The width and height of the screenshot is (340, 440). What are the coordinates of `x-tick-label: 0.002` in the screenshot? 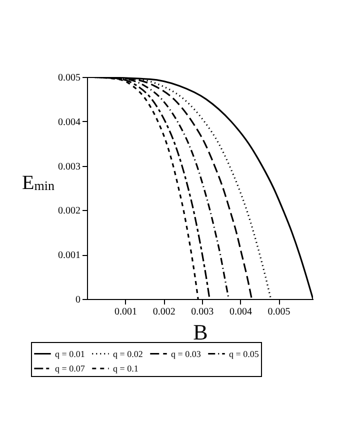 It's located at (164, 312).